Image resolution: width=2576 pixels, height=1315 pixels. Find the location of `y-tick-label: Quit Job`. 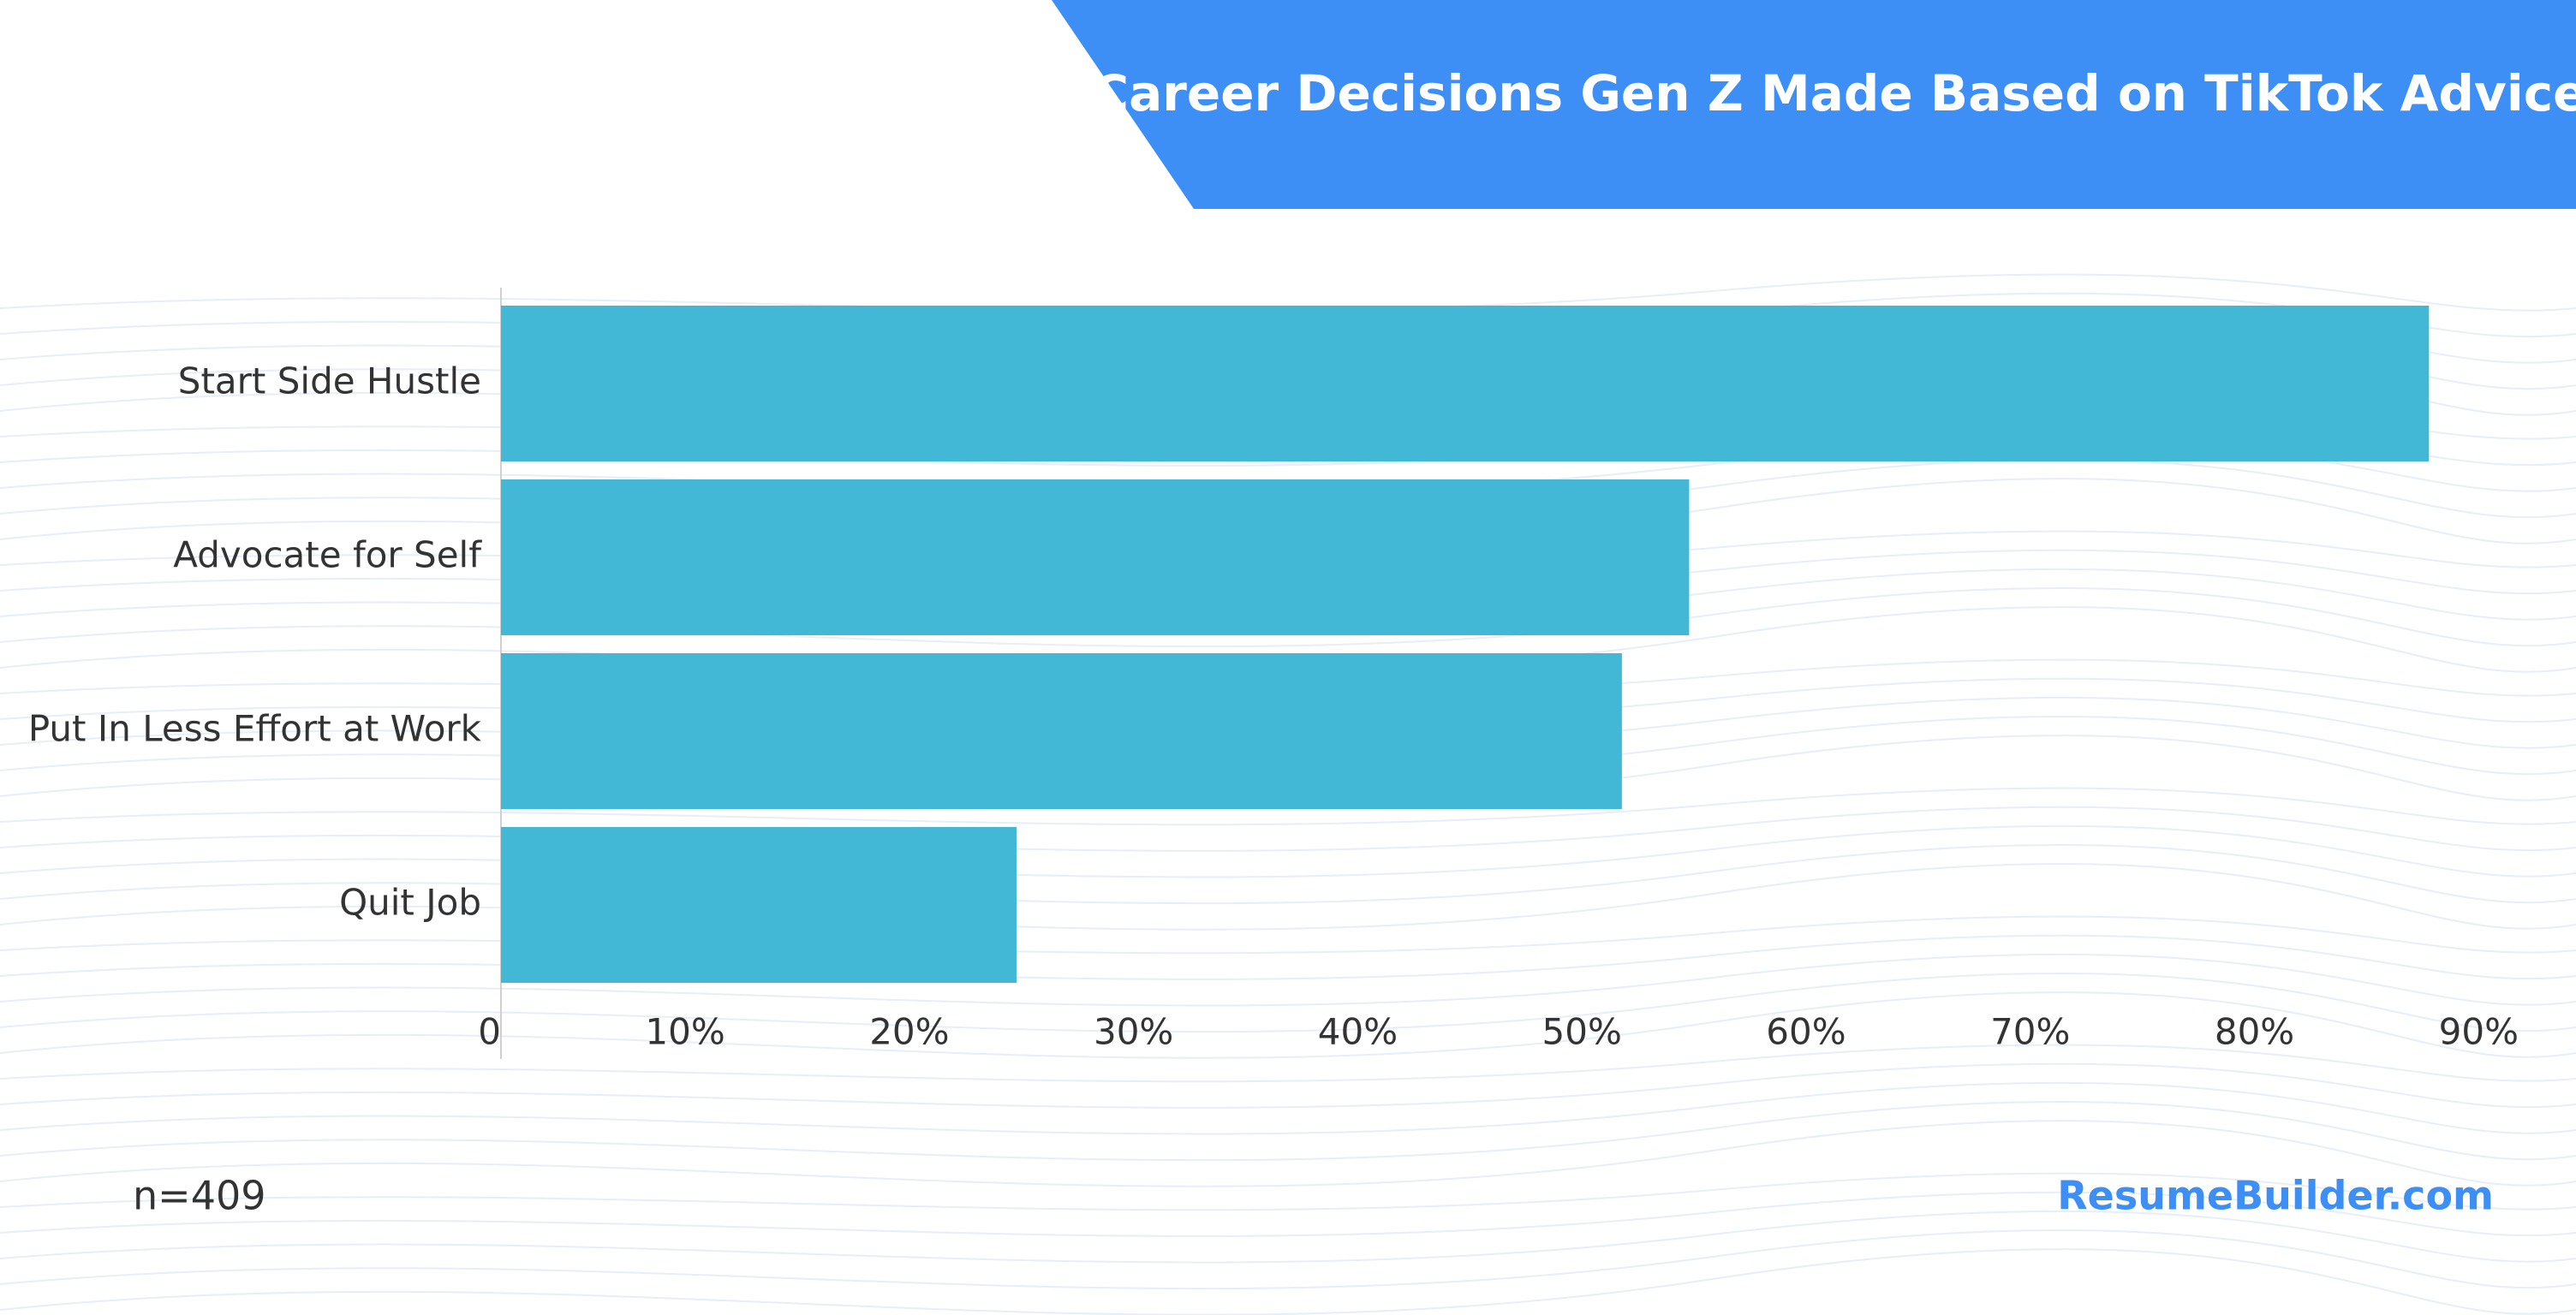

y-tick-label: Quit Job is located at coordinates (410, 903).